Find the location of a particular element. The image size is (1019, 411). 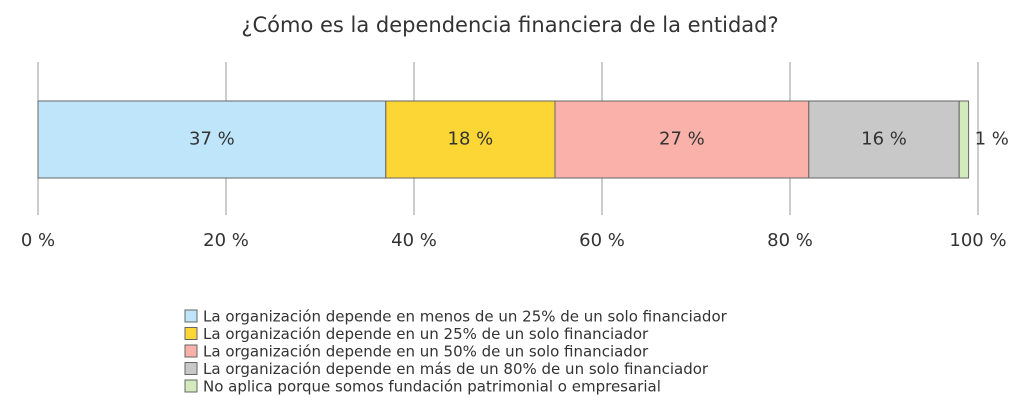

x-tick-label: 80 % is located at coordinates (790, 240).